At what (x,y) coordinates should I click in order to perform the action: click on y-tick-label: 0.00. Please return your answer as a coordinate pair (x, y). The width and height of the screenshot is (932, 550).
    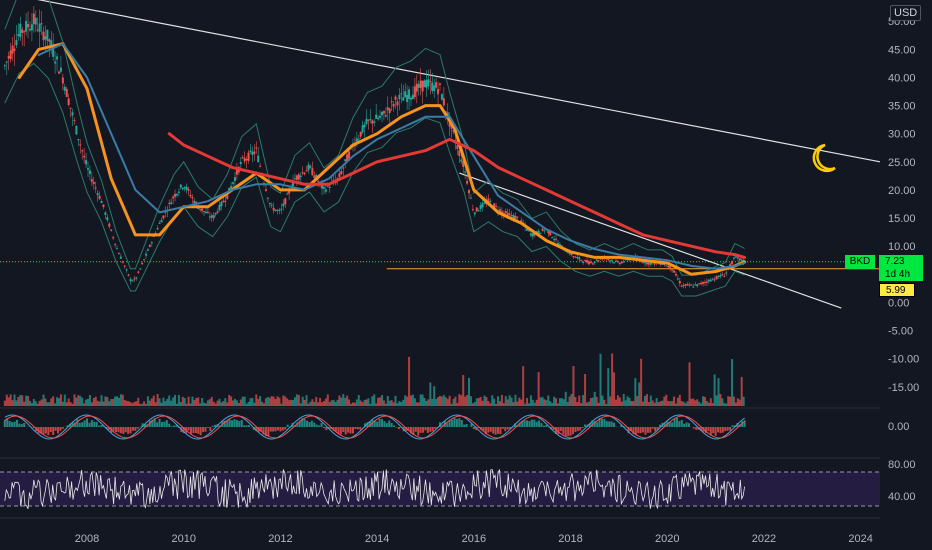
    Looking at the image, I should click on (898, 303).